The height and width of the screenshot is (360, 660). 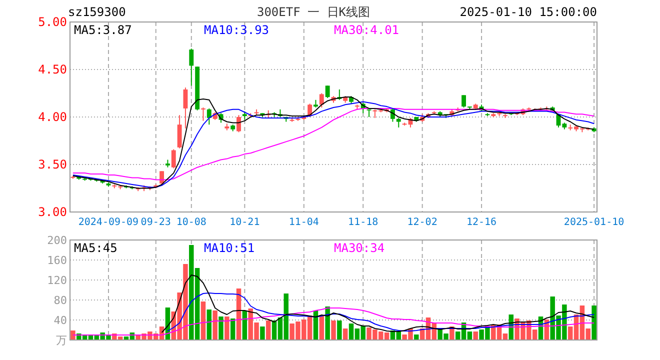 What do you see at coordinates (96, 248) in the screenshot?
I see `text: MA5:45` at bounding box center [96, 248].